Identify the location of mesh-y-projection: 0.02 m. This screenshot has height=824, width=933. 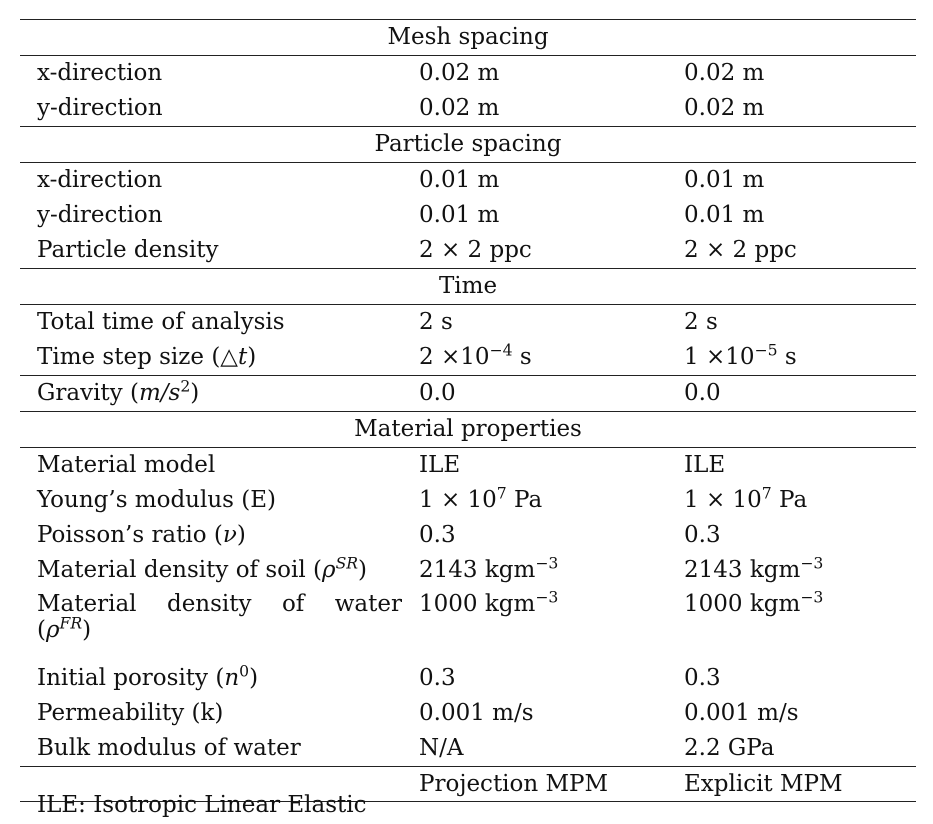
(534, 109).